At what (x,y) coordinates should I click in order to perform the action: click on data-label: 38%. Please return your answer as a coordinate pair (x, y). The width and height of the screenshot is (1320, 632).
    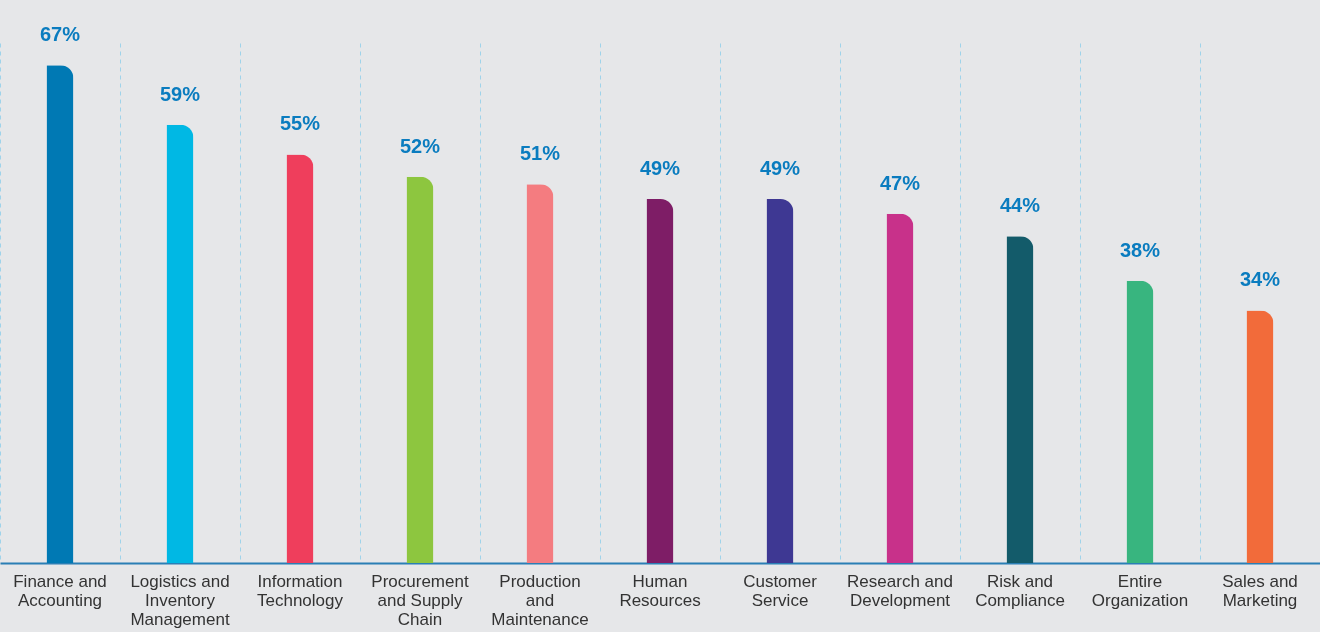
    Looking at the image, I should click on (1140, 249).